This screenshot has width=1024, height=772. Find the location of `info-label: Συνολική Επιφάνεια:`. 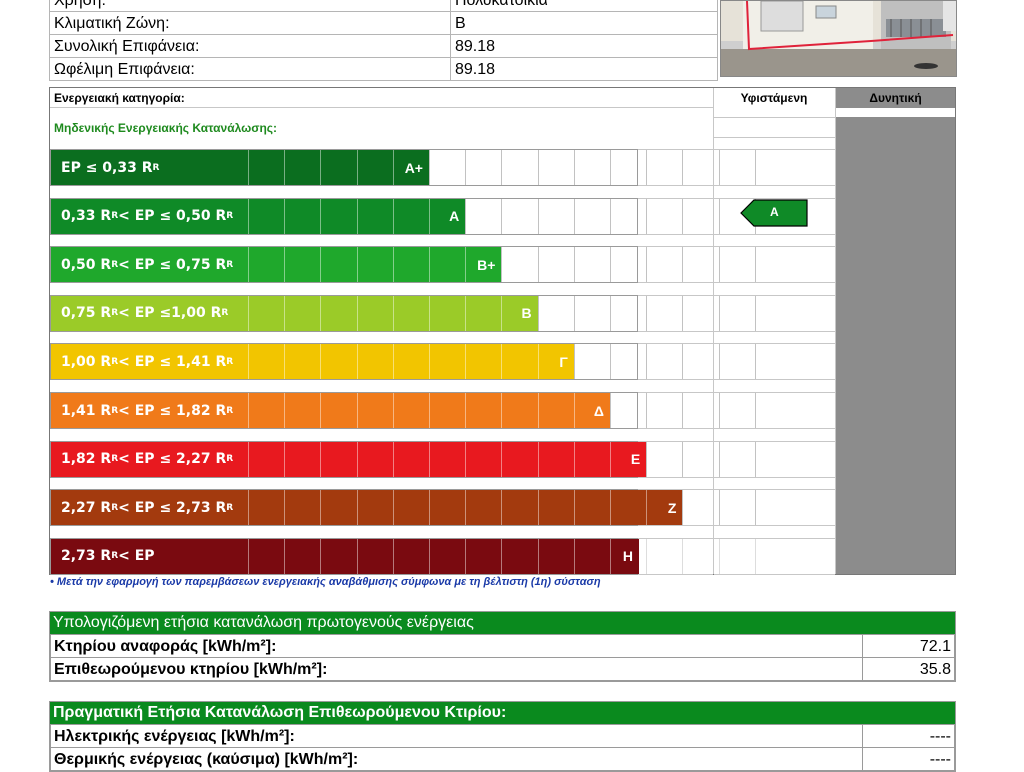

info-label: Συνολική Επιφάνεια: is located at coordinates (250, 46).